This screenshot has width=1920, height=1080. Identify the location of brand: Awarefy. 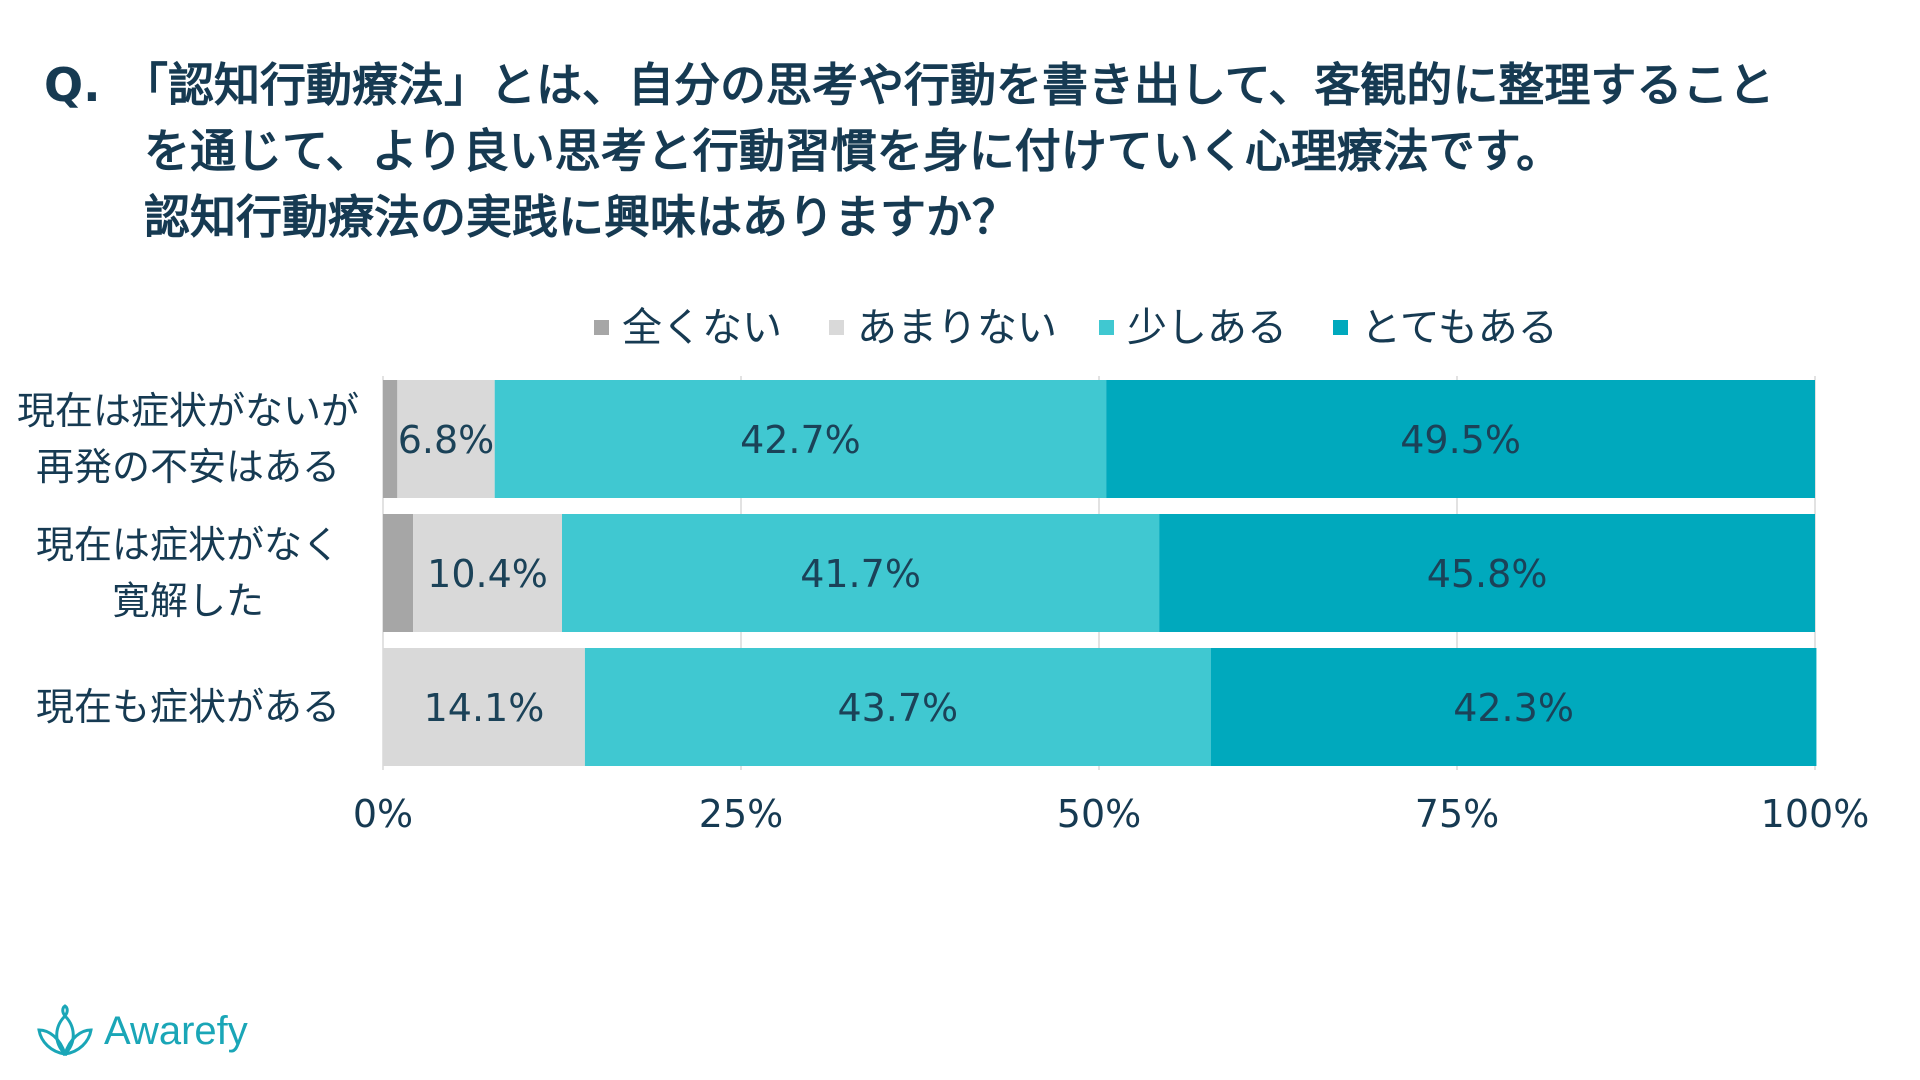
(142, 1031).